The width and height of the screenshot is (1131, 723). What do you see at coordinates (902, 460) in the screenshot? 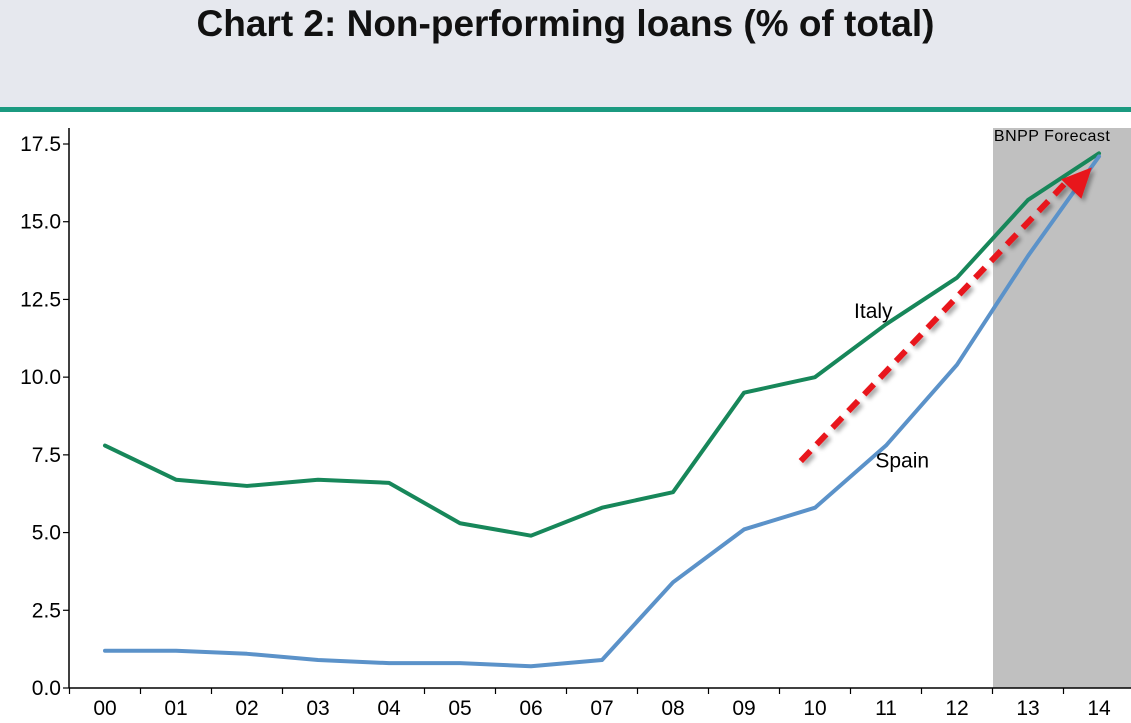
I see `spain-series-label: Spain` at bounding box center [902, 460].